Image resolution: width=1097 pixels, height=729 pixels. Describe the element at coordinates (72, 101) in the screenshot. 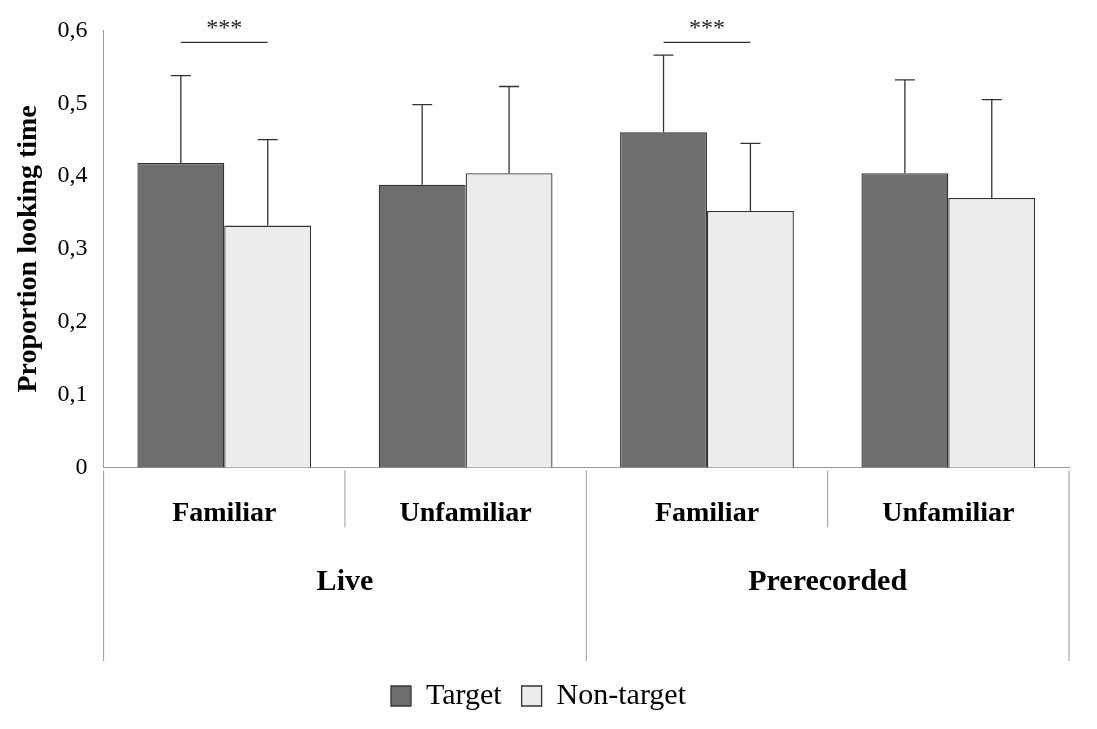

I see `y-tick-label: 0,5` at that location.